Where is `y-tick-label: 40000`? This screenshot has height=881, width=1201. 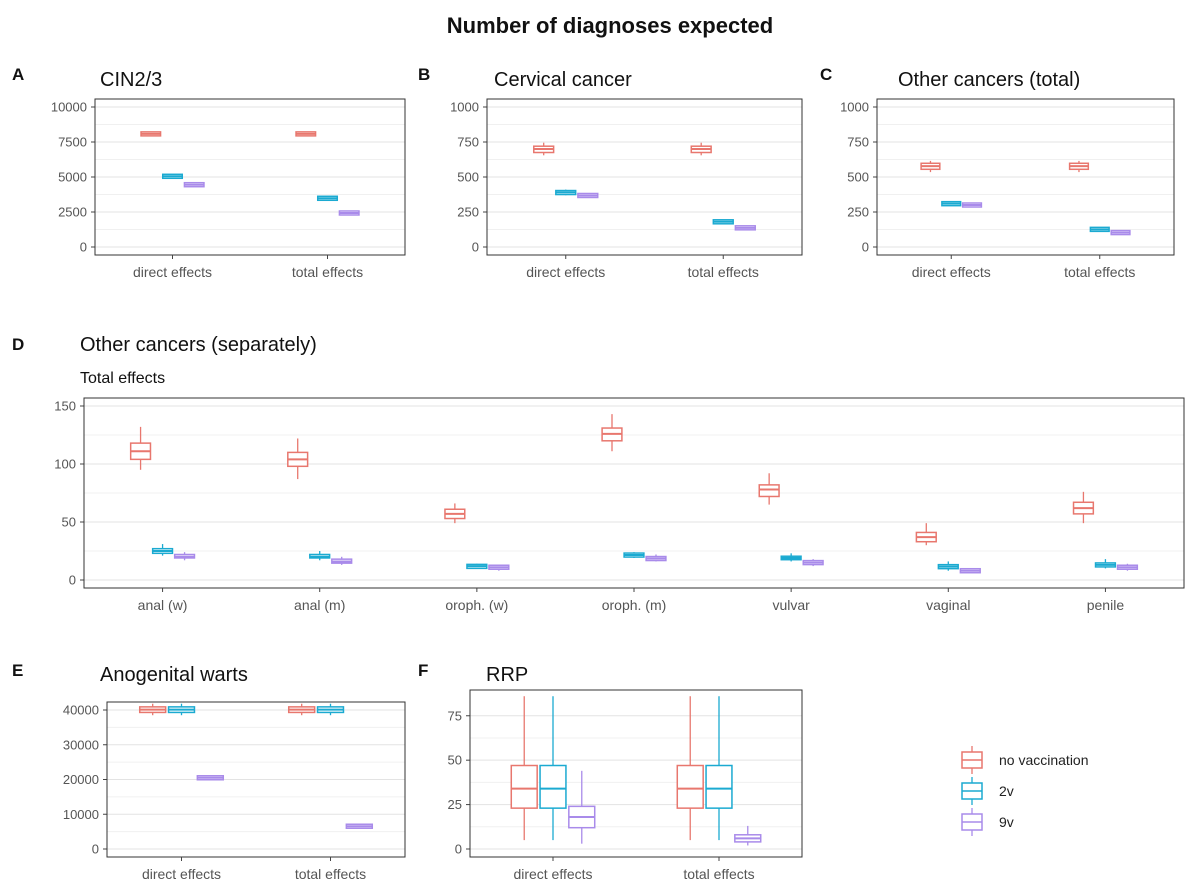 y-tick-label: 40000 is located at coordinates (81, 710).